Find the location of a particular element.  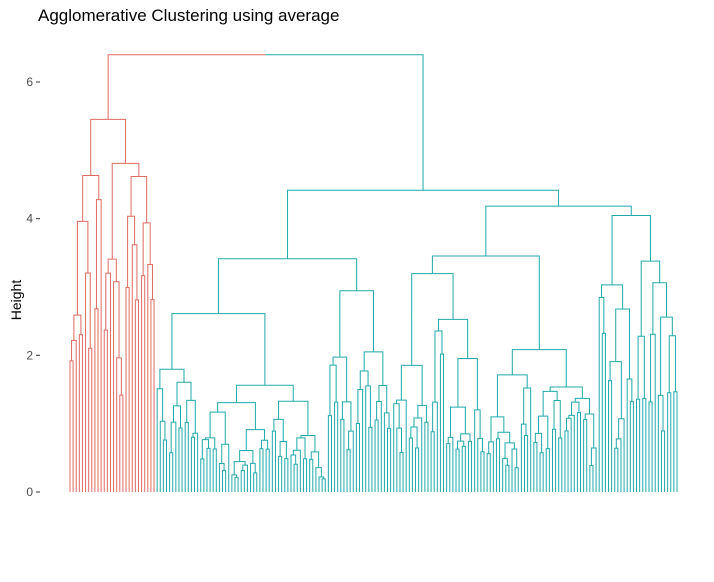

y-axis-title: Height is located at coordinates (16, 300).